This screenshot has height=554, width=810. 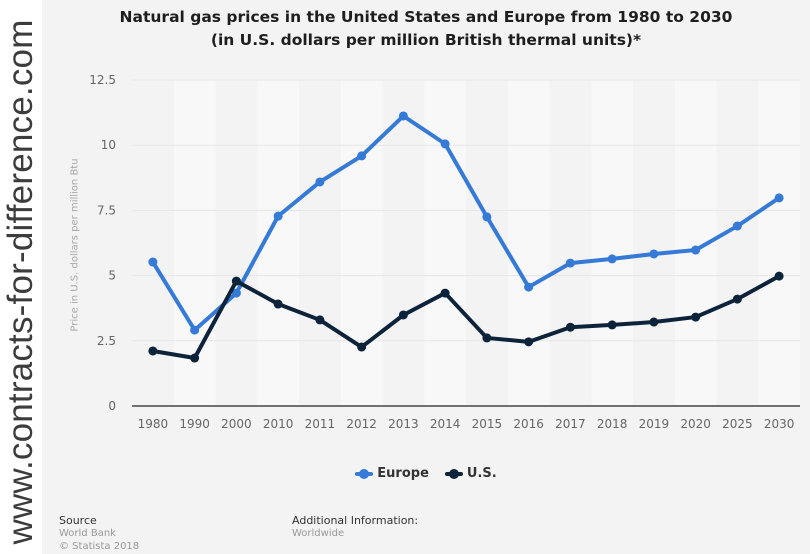 I want to click on legend-us-label: U.S., so click(x=481, y=473).